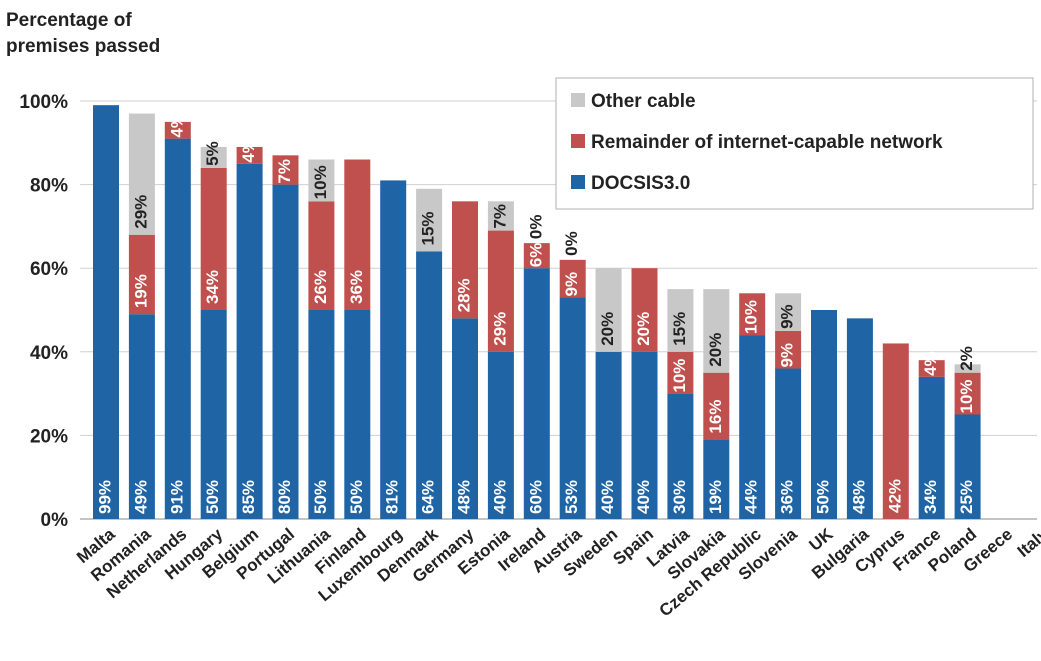 The image size is (1041, 661). I want to click on data-label: 44%, so click(751, 497).